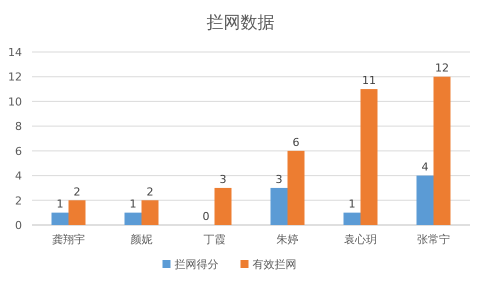  I want to click on data-label: 4, so click(425, 167).